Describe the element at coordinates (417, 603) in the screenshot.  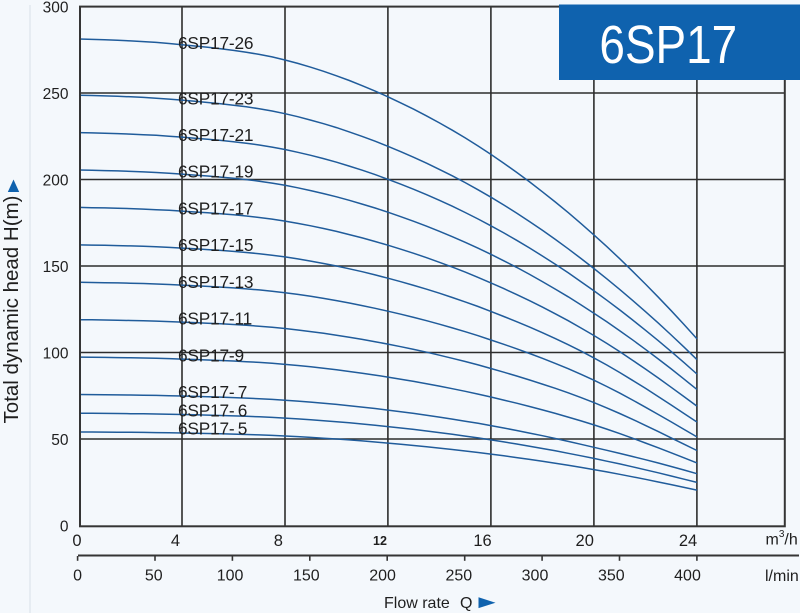
I see `svg-text: Flow rate` at that location.